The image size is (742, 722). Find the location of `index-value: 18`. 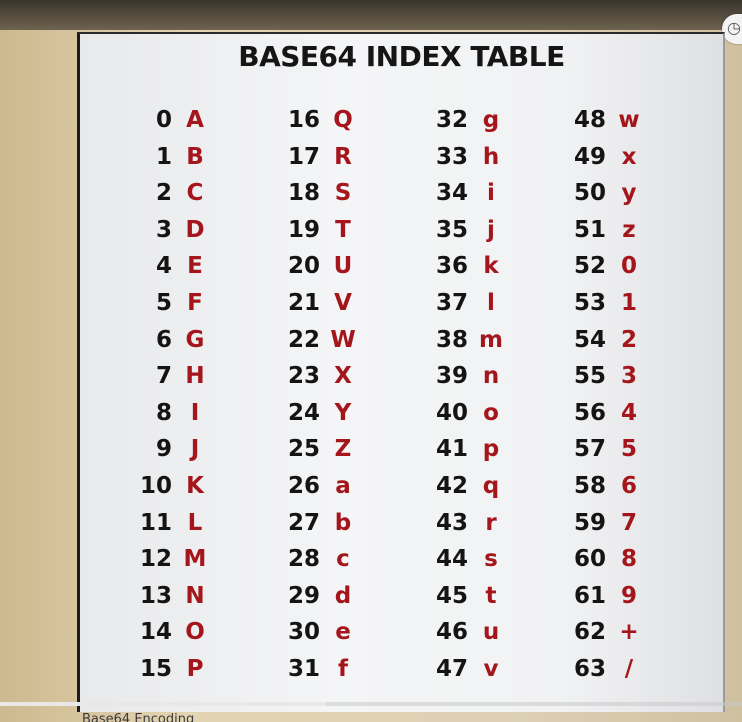

index-value: 18 is located at coordinates (303, 193).